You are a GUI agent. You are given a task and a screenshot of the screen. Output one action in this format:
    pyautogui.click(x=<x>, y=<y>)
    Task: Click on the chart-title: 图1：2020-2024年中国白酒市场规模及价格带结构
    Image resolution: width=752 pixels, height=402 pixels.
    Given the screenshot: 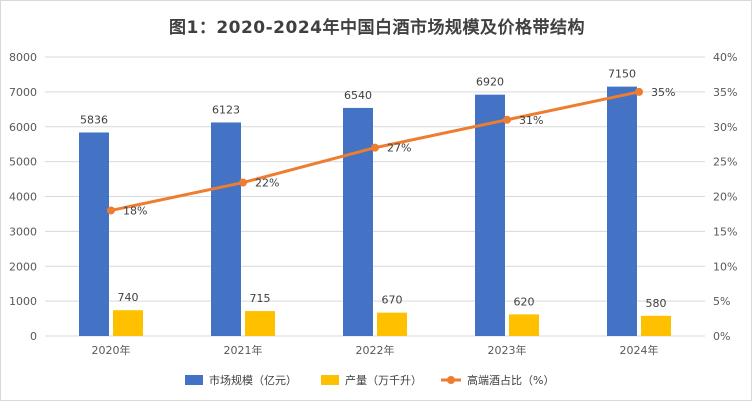 What is the action you would take?
    pyautogui.click(x=376, y=28)
    